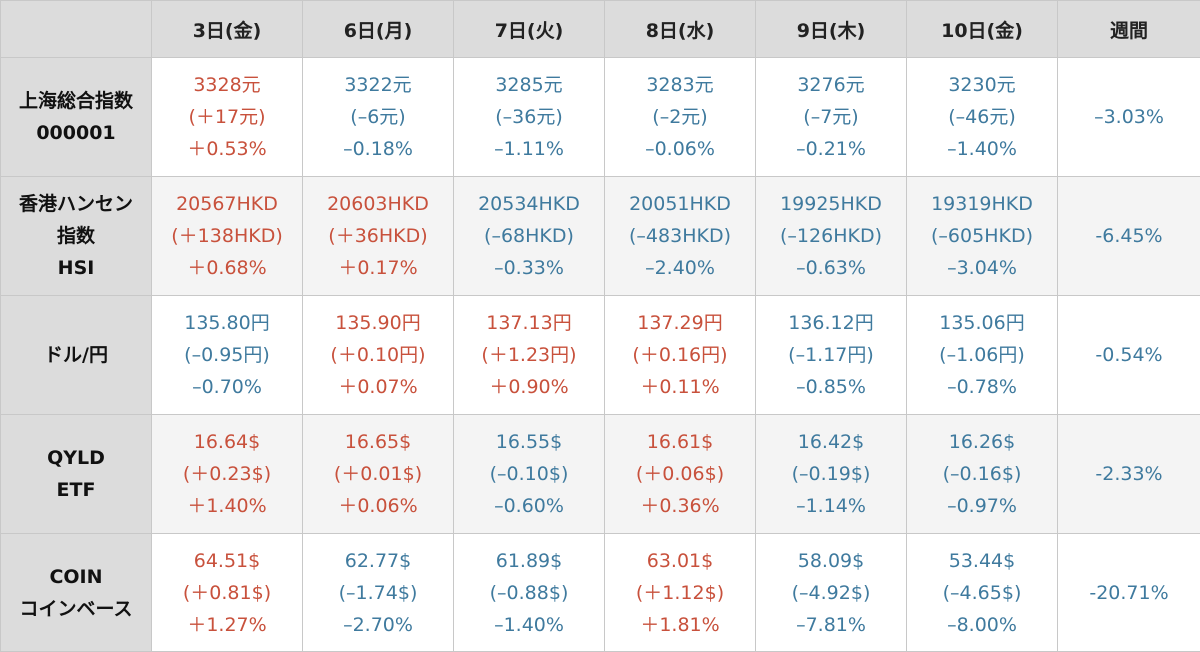  I want to click on header-week-cell: 週間, so click(1129, 29).